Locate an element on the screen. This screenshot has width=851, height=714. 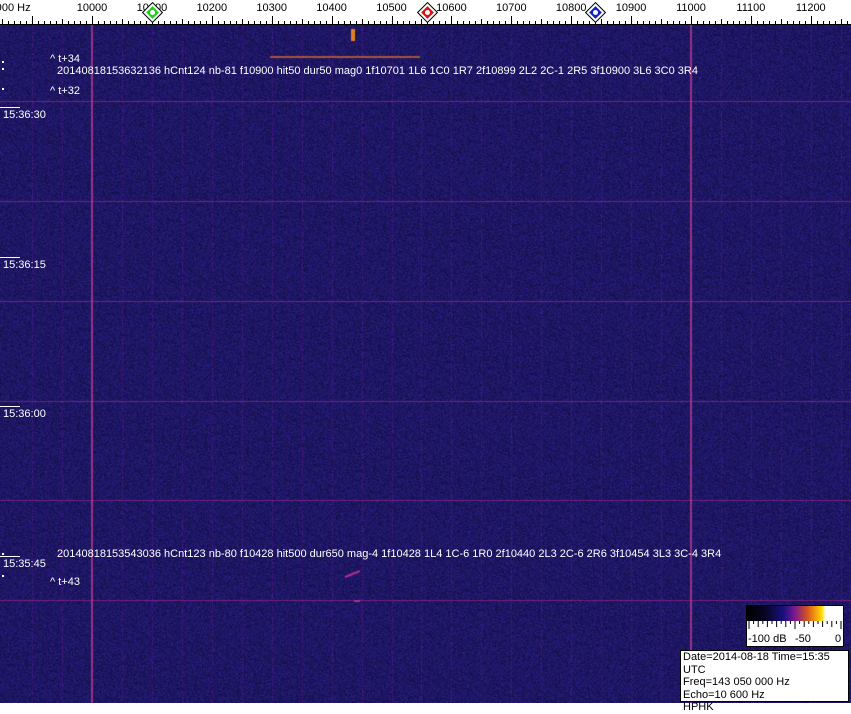
x-tick-label: 11100 is located at coordinates (751, 8).